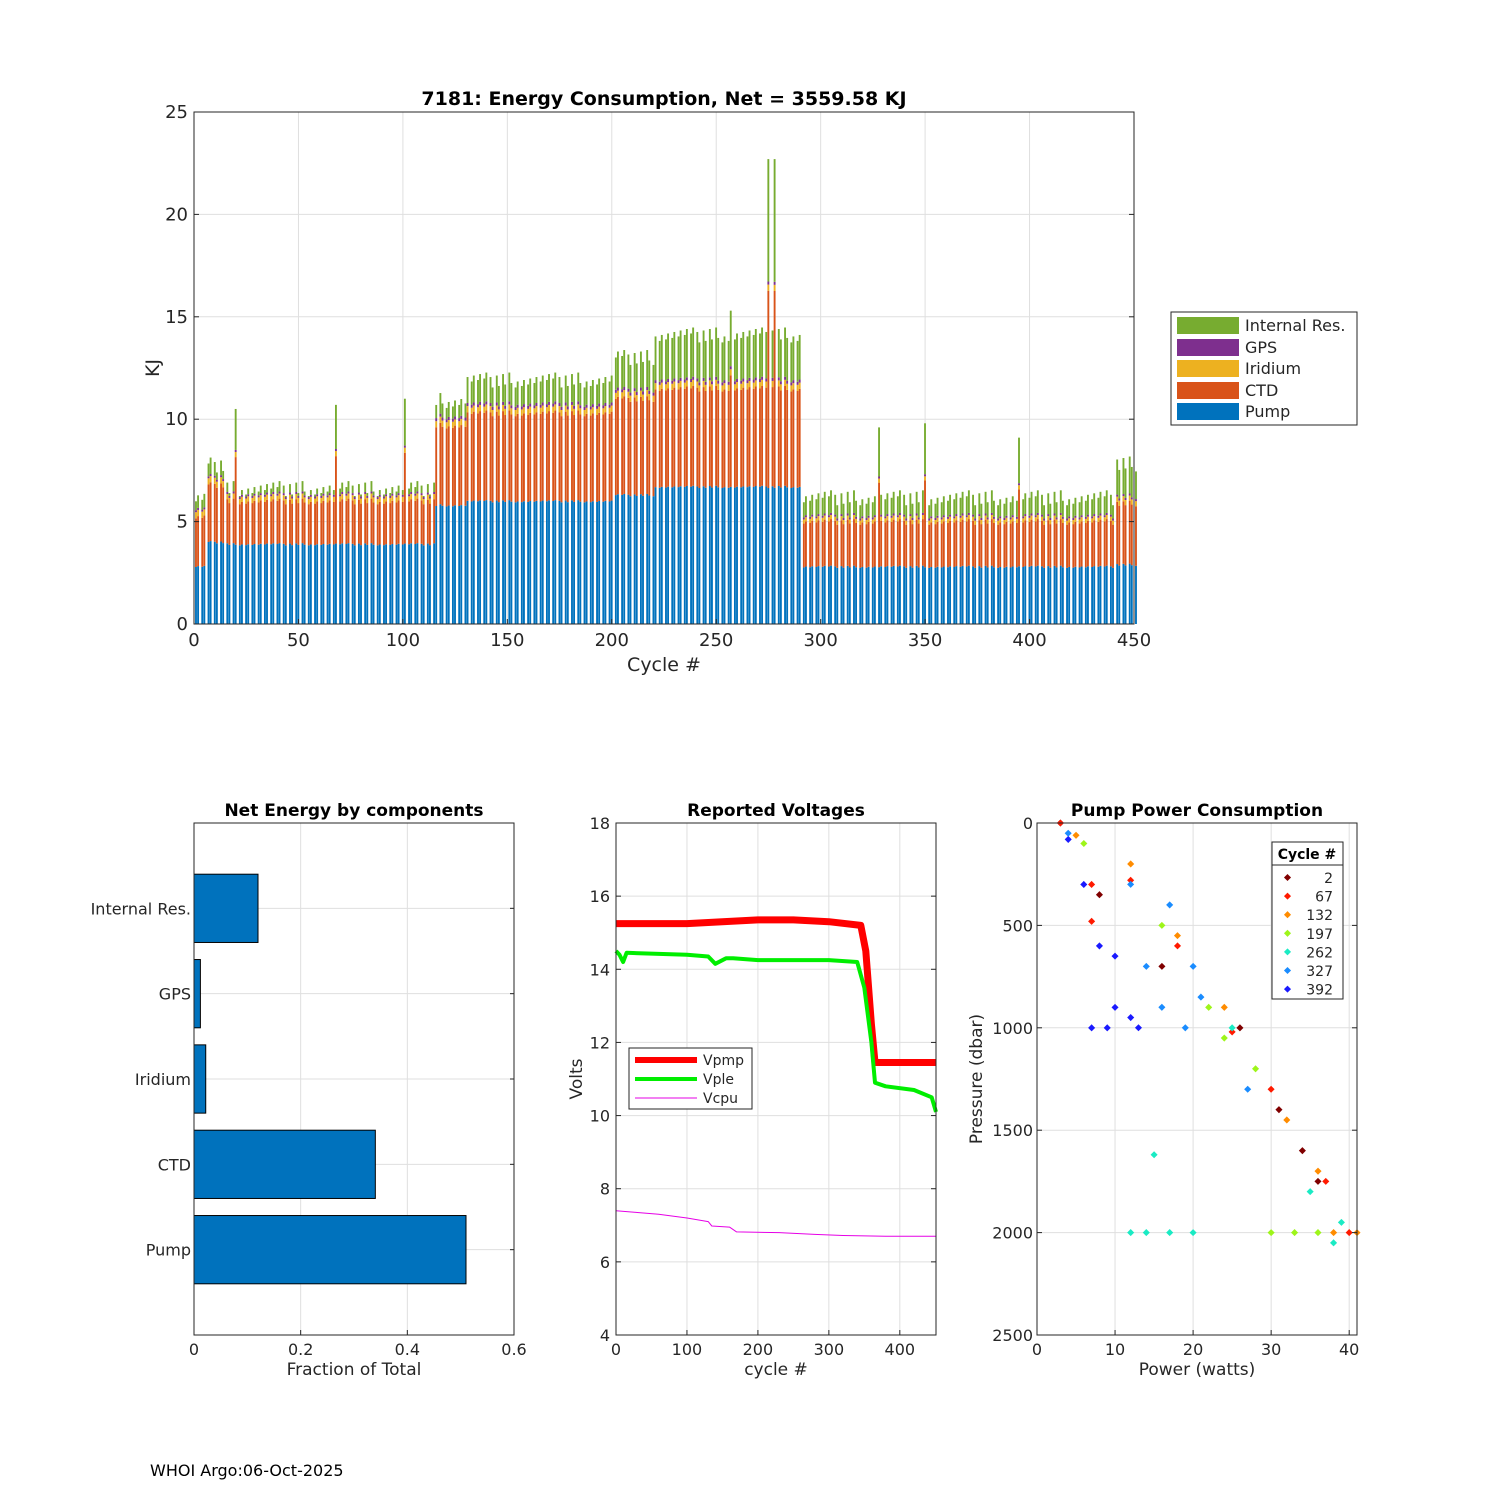  Describe the element at coordinates (1319, 916) in the screenshot. I see `pump-legend-label-132: 132` at that location.